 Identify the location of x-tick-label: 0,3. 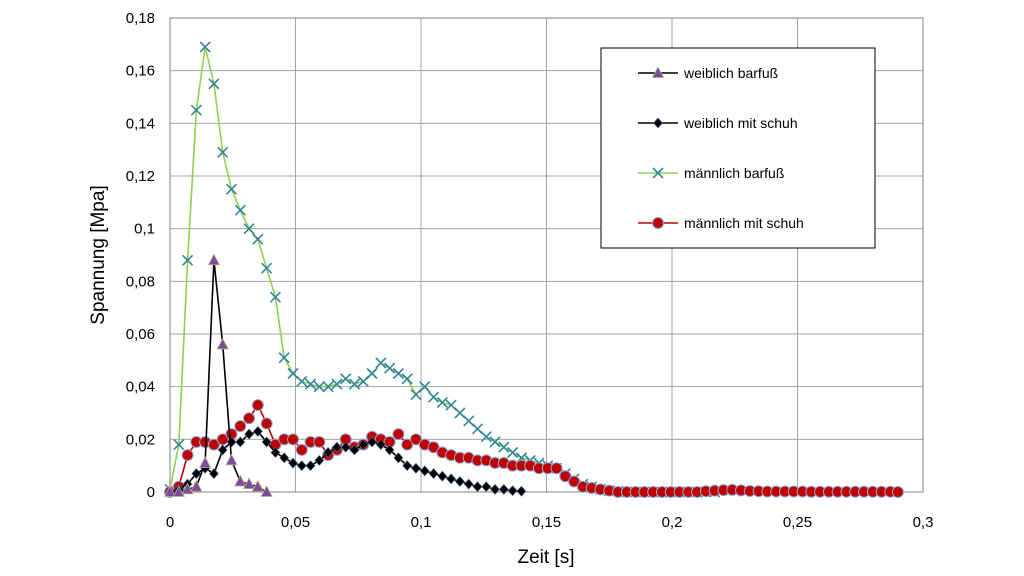
(923, 522).